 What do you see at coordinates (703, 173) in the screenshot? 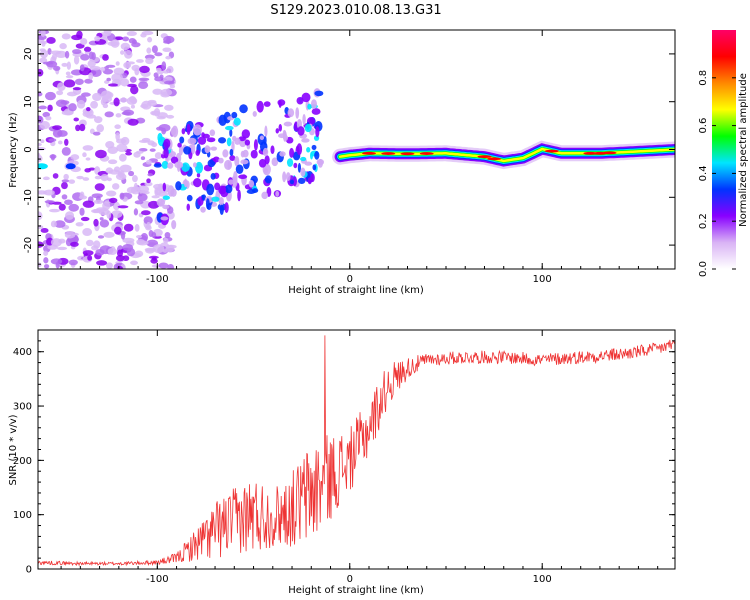
I see `colorbar-tick-label: 0.4` at bounding box center [703, 173].